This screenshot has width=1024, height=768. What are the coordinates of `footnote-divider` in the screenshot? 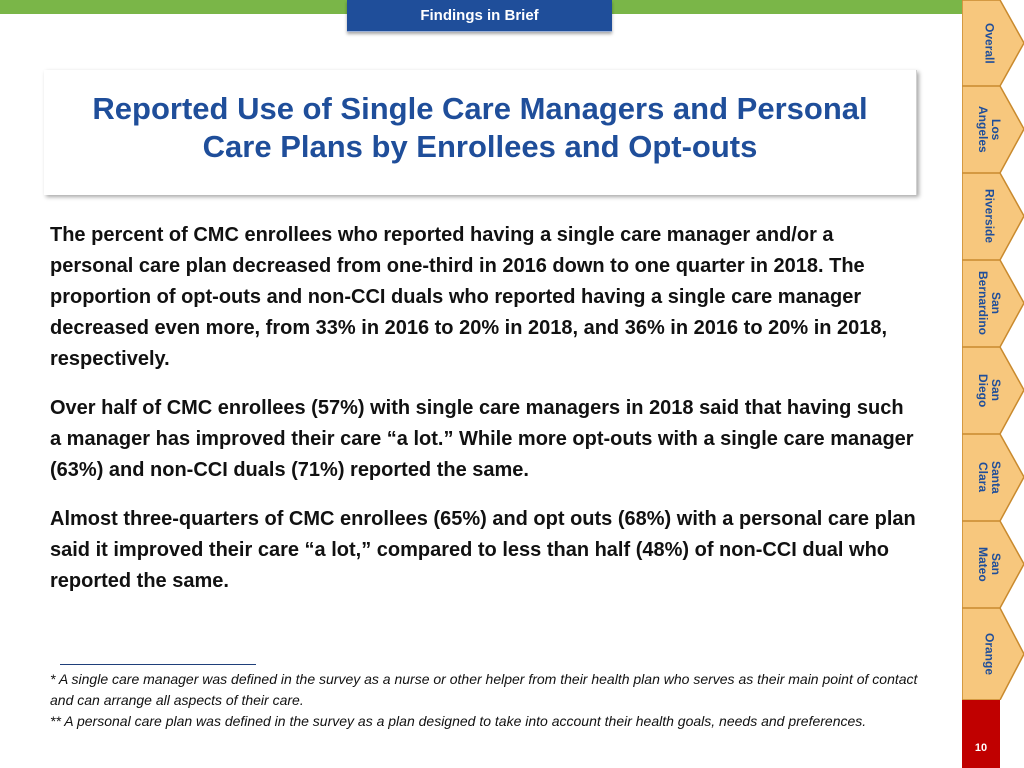 It's located at (158, 664).